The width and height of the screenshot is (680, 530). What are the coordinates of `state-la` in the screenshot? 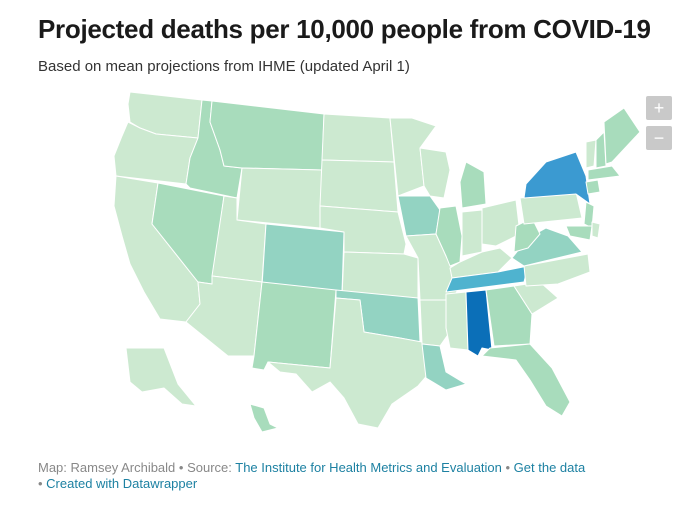 It's located at (444, 367).